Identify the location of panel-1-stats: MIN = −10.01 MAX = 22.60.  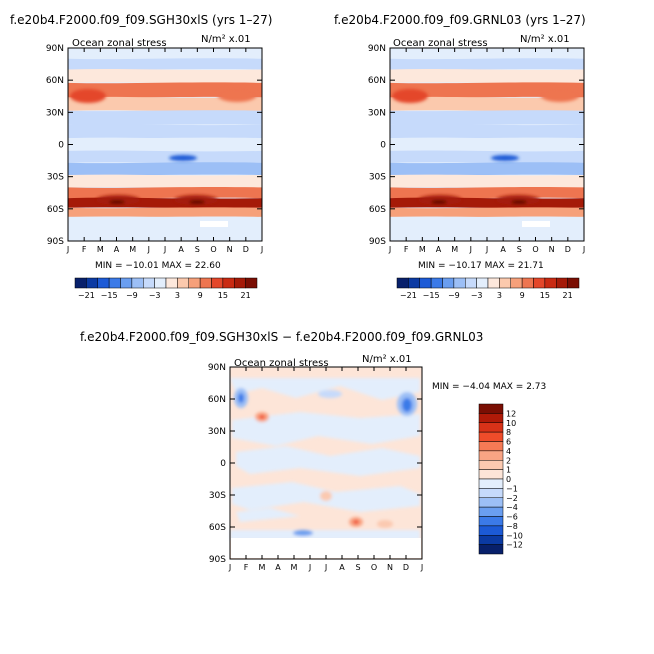
(158, 266).